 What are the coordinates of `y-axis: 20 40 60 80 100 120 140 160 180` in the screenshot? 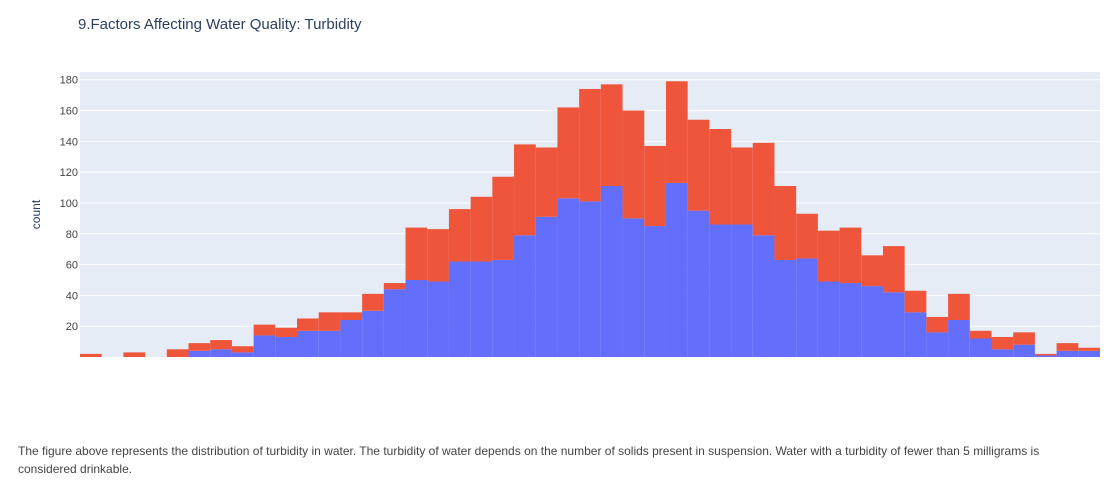 It's located at (69, 204).